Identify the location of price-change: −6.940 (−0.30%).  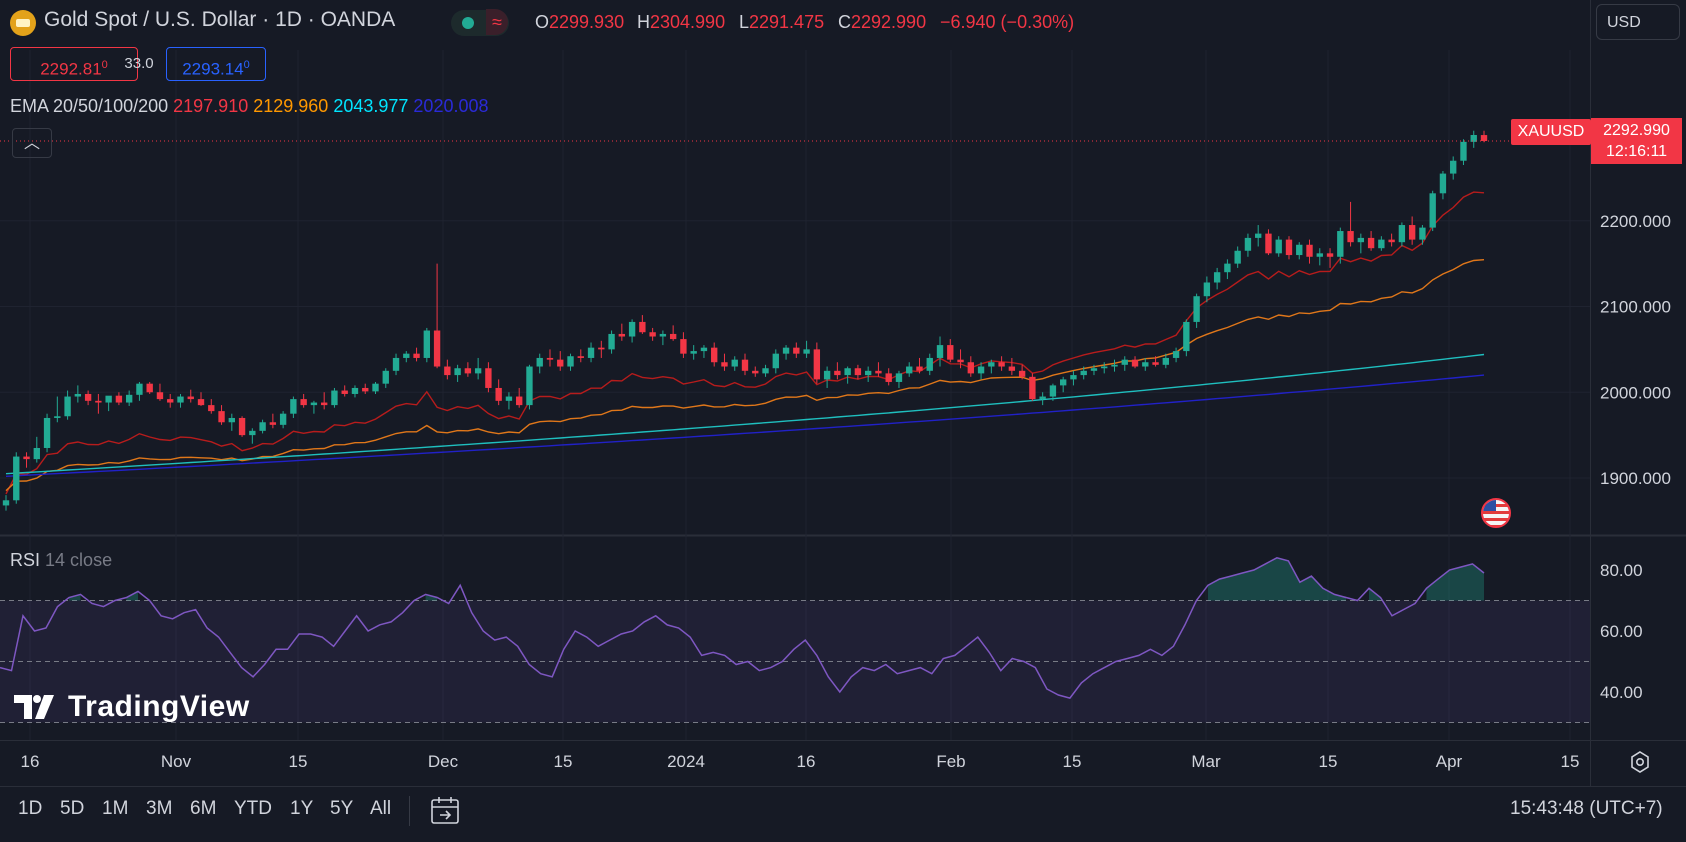
(1007, 22).